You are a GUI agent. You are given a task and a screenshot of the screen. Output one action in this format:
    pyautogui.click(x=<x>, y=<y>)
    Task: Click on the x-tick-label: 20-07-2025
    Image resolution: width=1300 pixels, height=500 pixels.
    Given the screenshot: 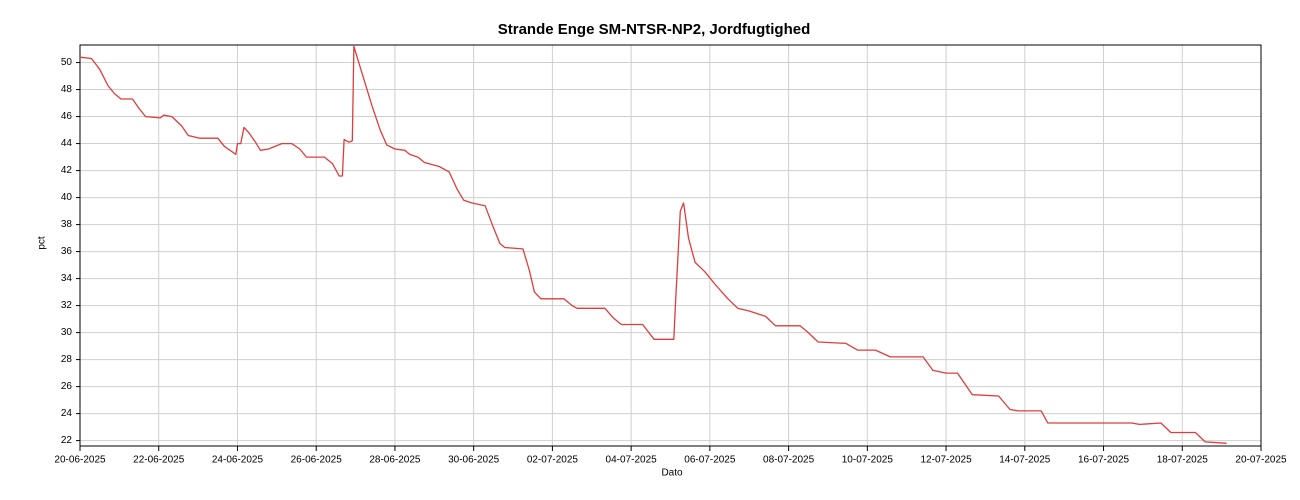 What is the action you would take?
    pyautogui.click(x=1261, y=460)
    